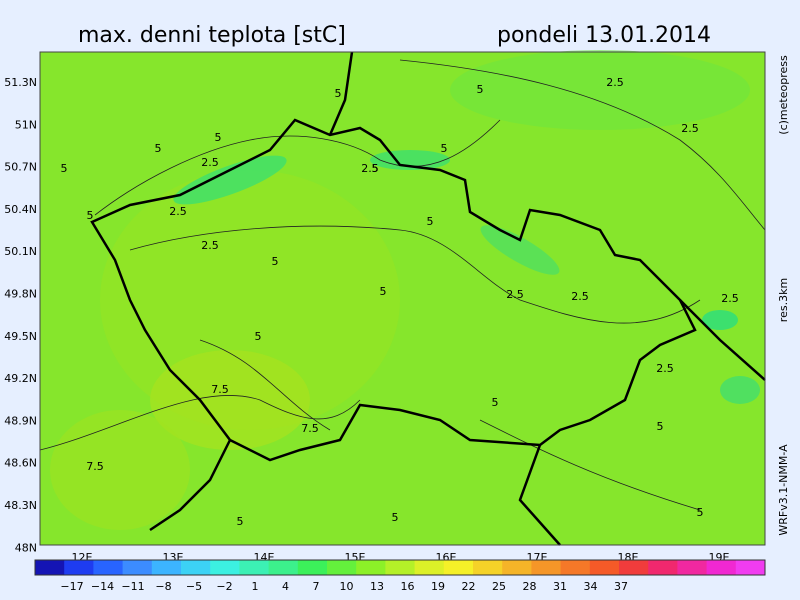  What do you see at coordinates (212, 35) in the screenshot?
I see `title: max. denni teplota [stC]` at bounding box center [212, 35].